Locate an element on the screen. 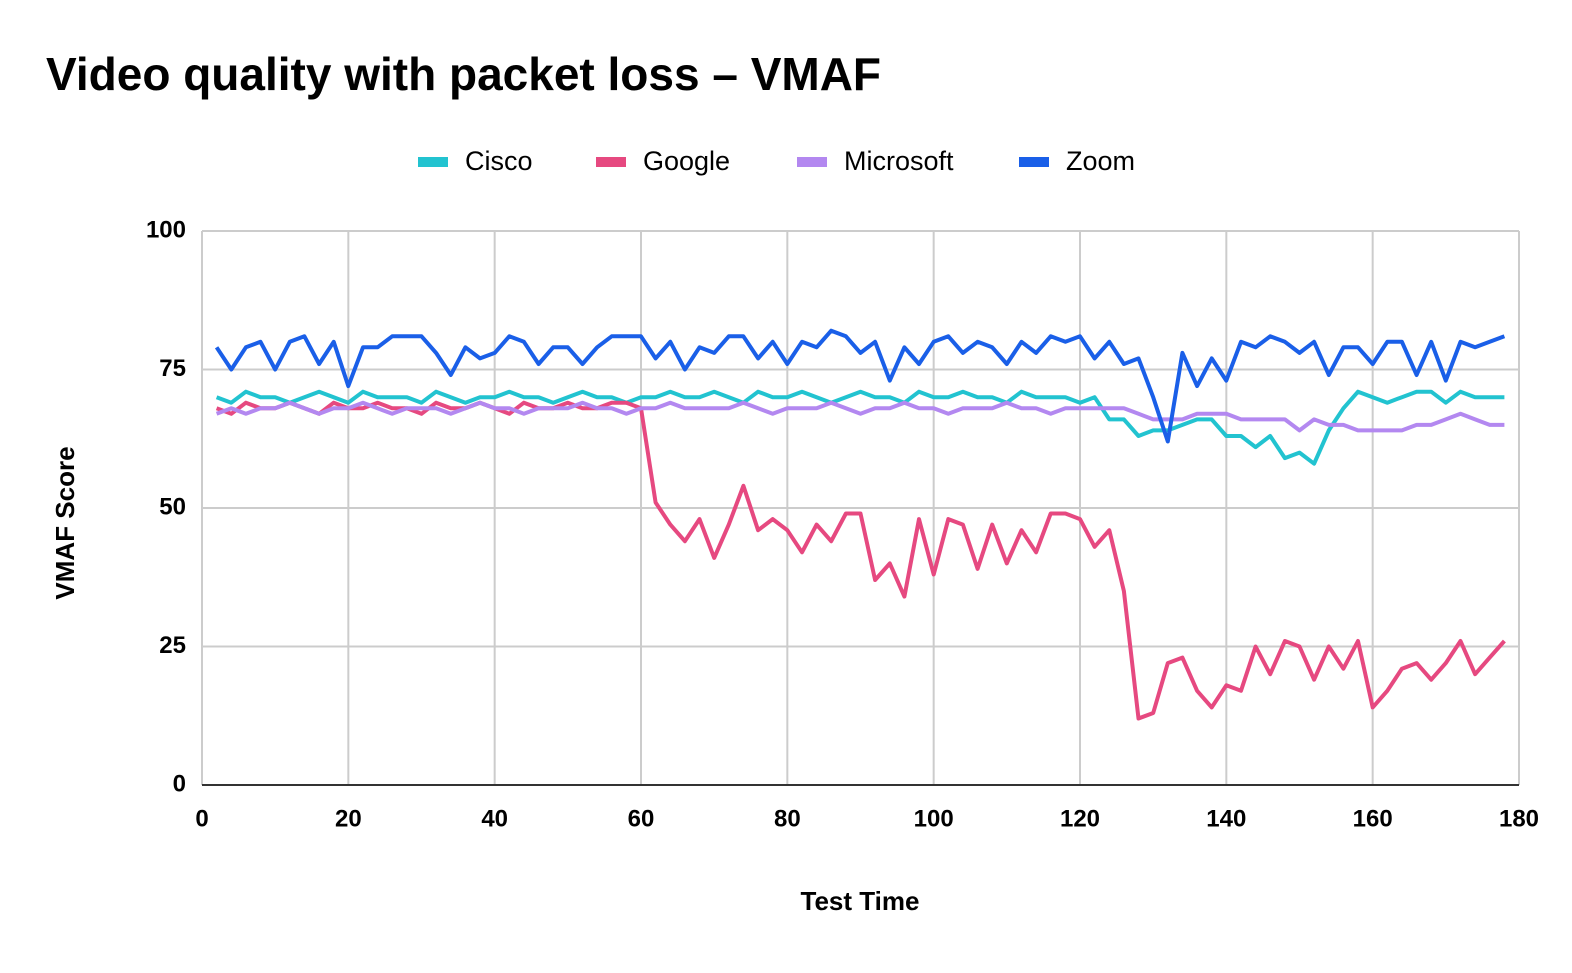 The width and height of the screenshot is (1572, 973). x-tick-label: 0 is located at coordinates (201, 818).